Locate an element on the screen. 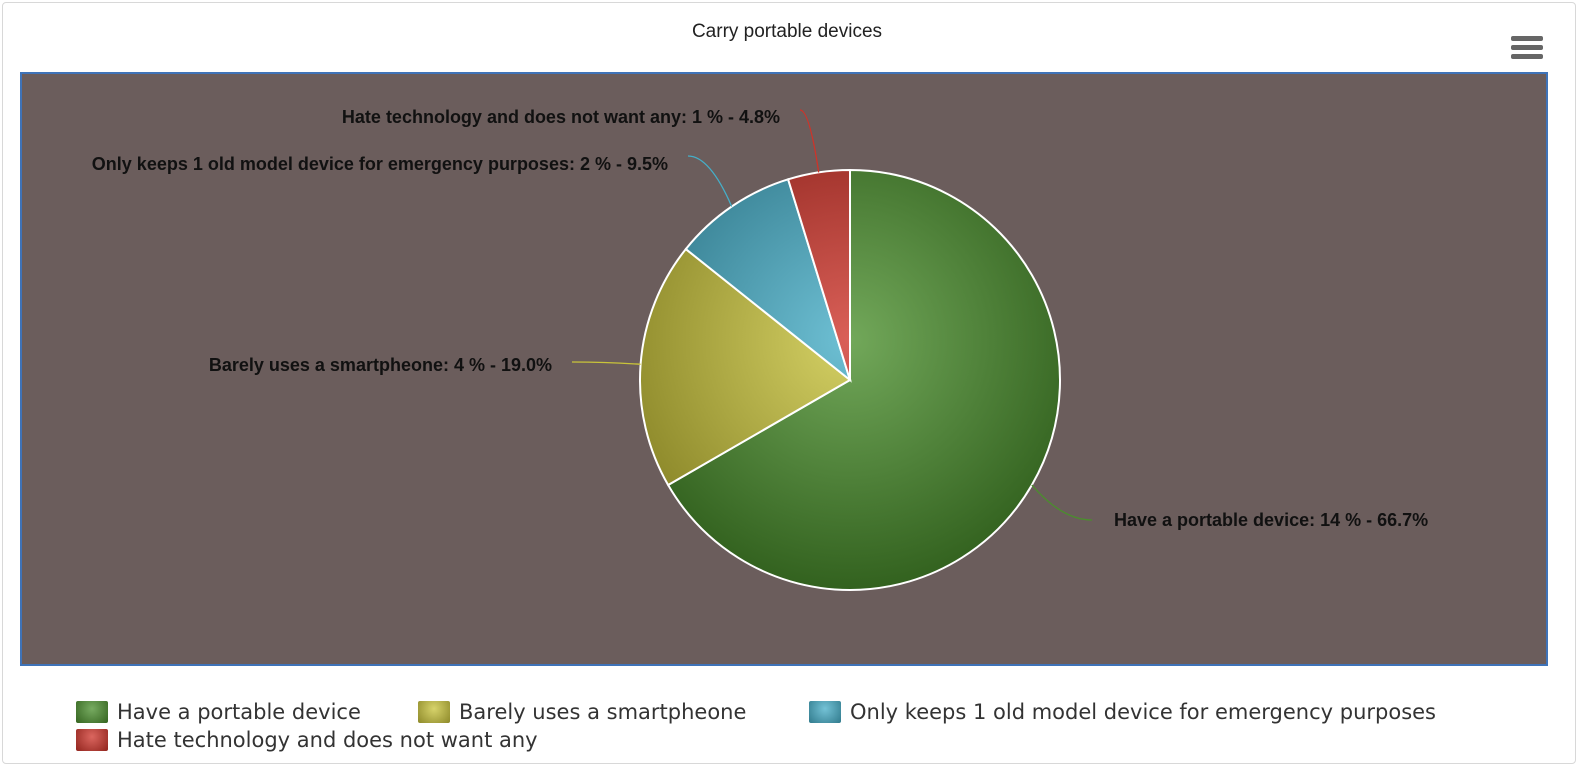 The image size is (1580, 768). pie-slice-barely-uses-a-smartpheone is located at coordinates (745, 367).